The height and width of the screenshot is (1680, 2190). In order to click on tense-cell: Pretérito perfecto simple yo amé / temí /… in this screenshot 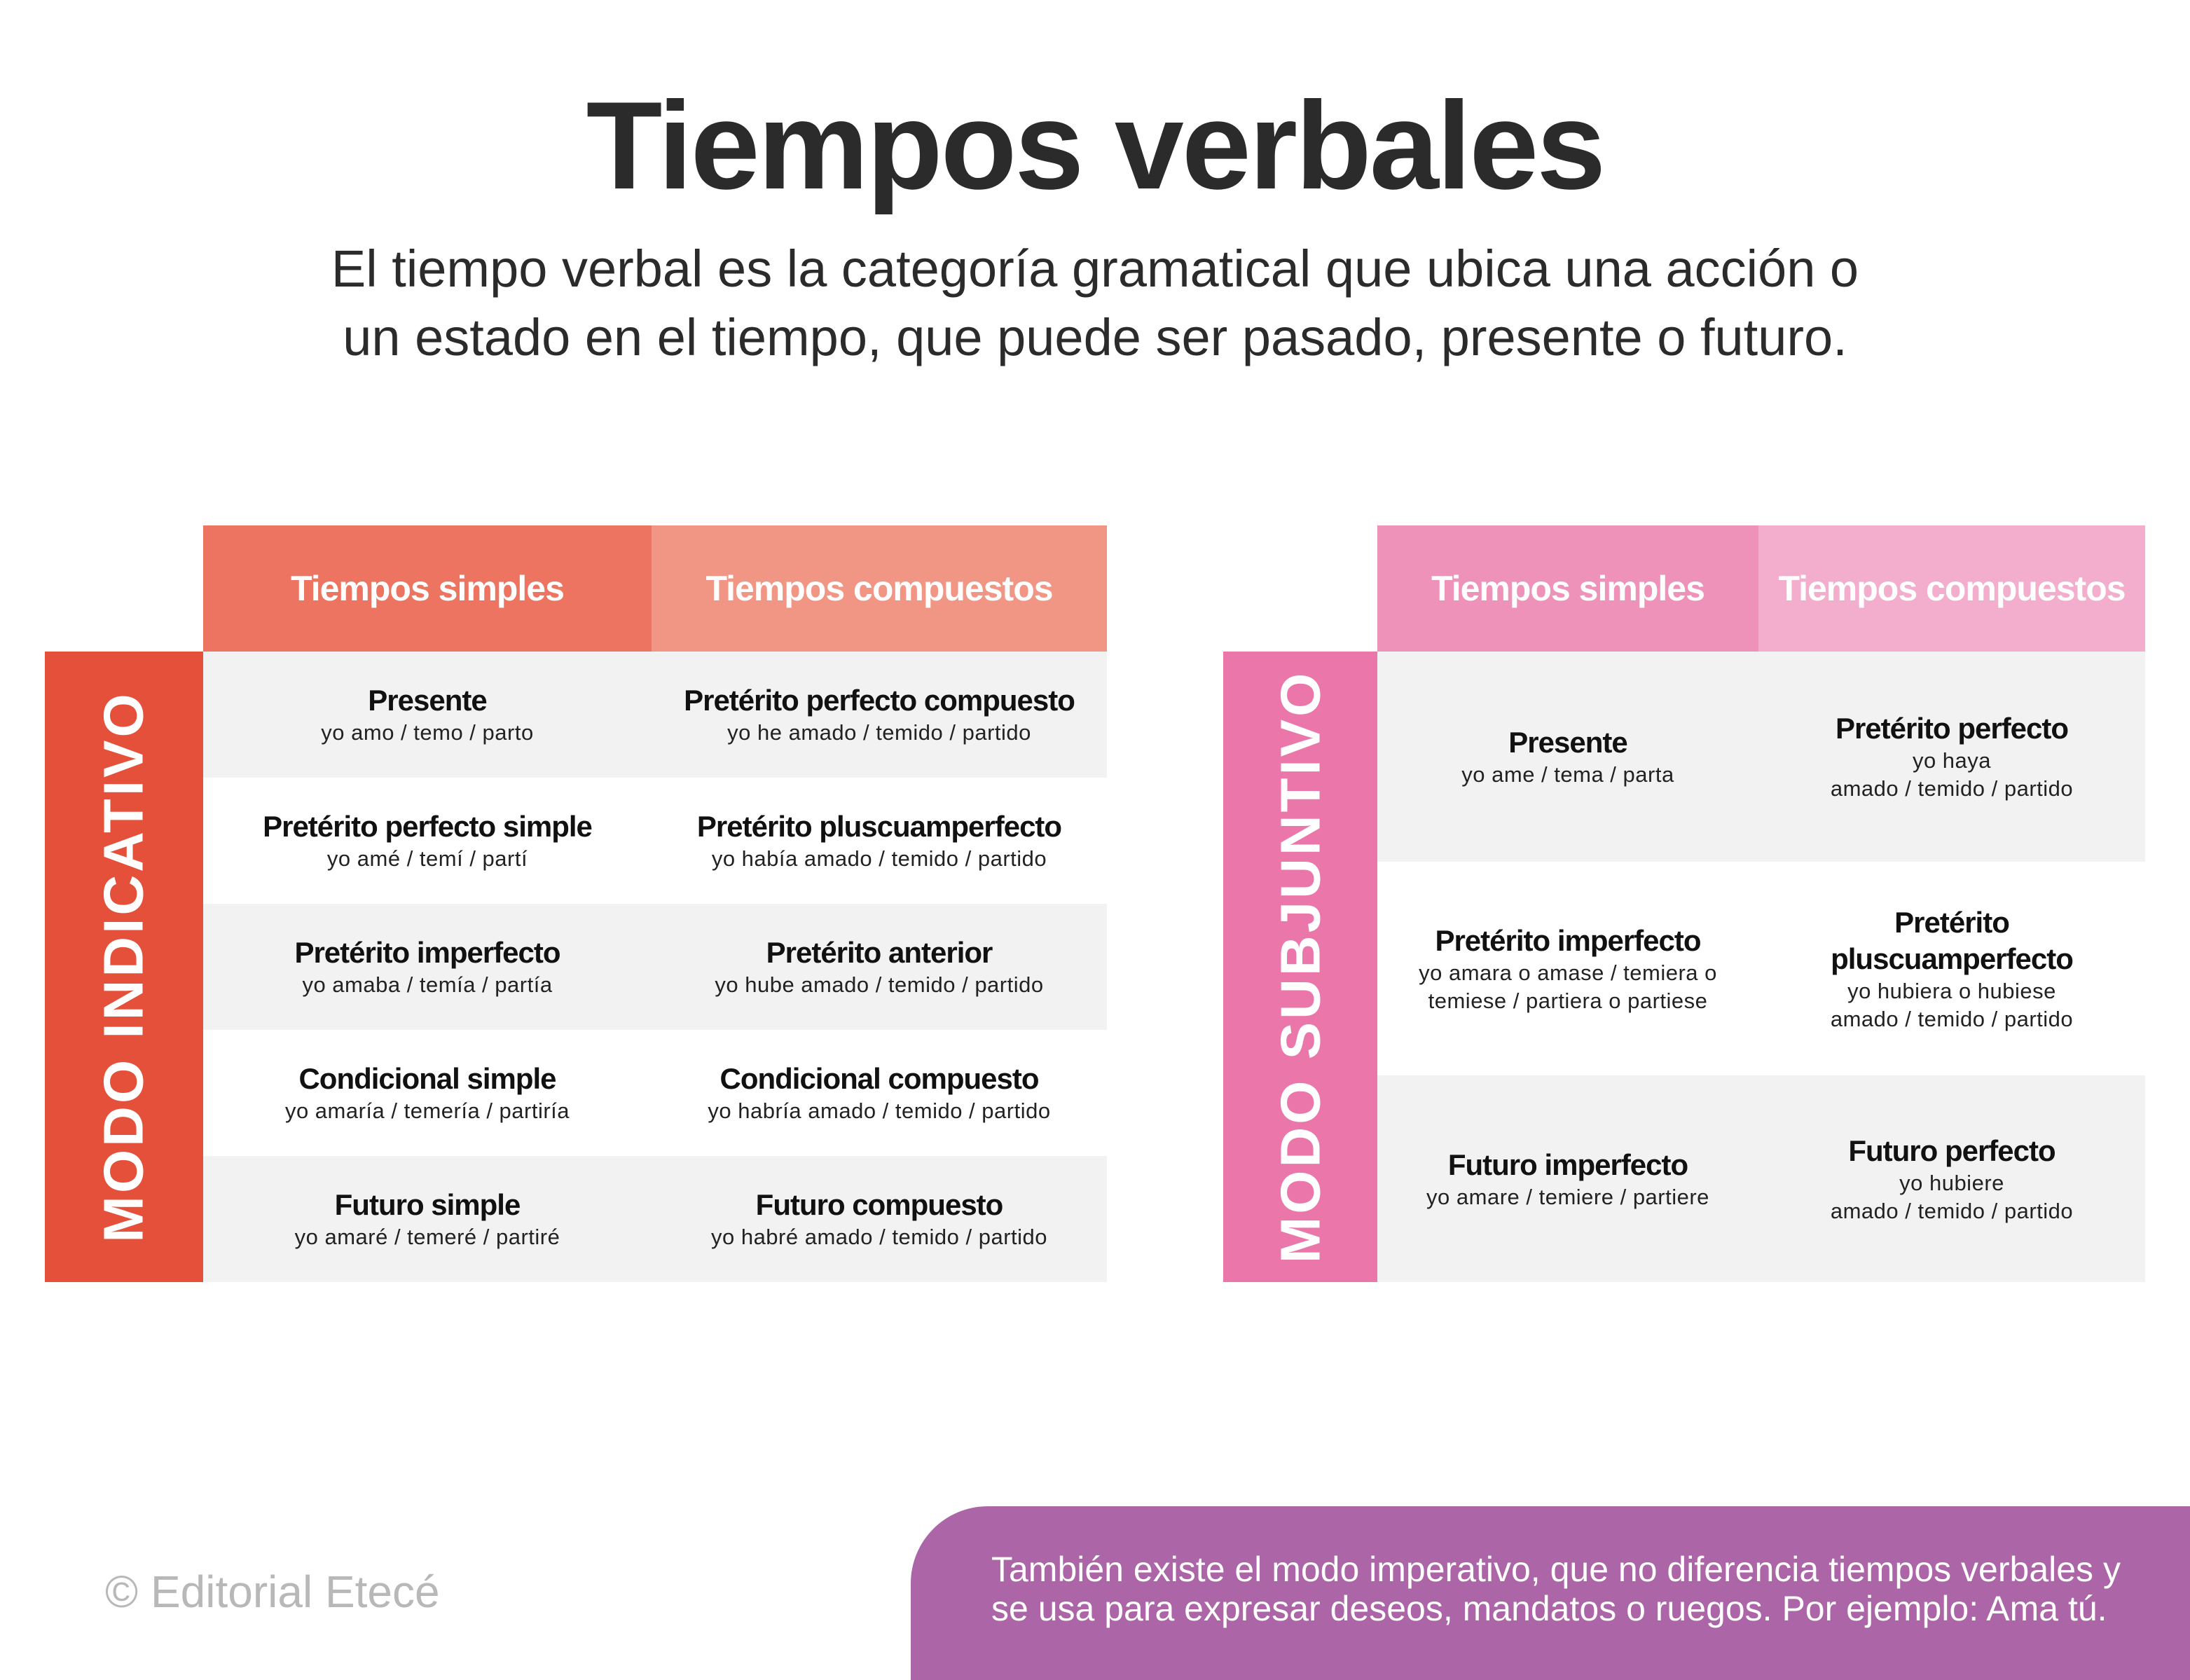, I will do `click(427, 841)`.